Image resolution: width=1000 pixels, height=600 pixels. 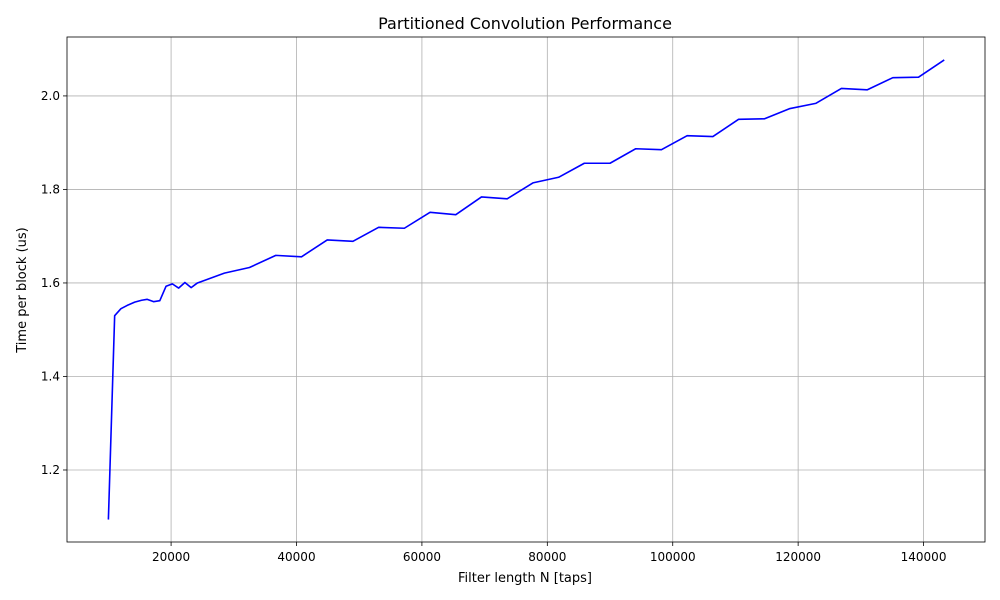 I want to click on y-axis-label: Time per block (us), so click(x=22, y=290).